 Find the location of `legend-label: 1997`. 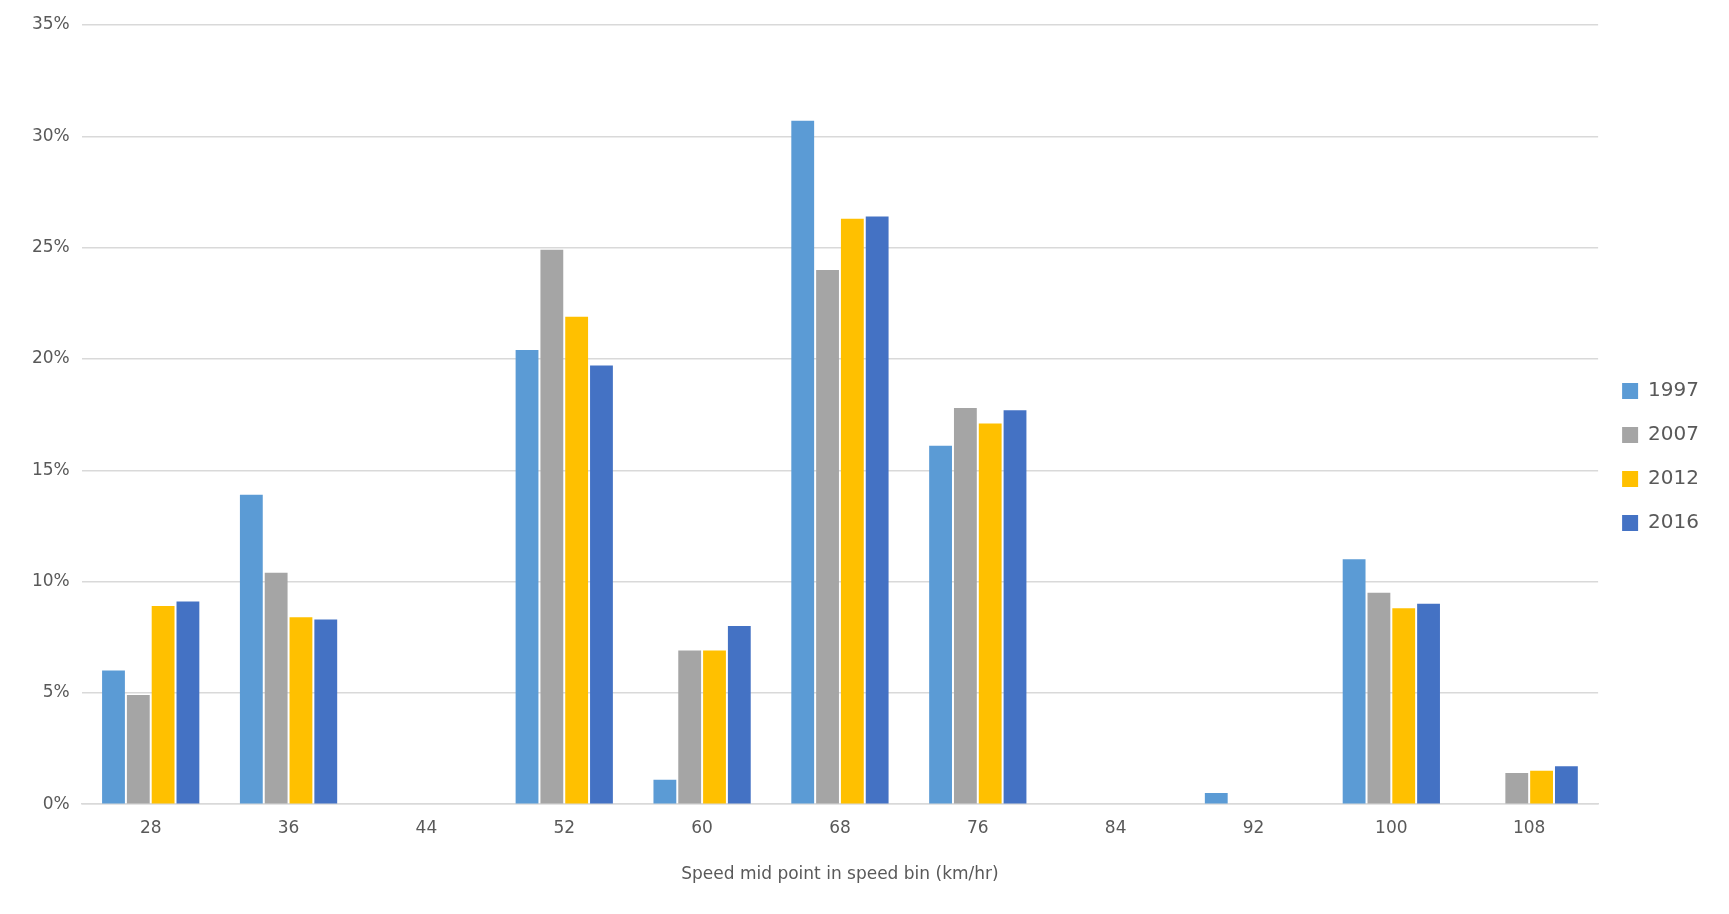

legend-label: 1997 is located at coordinates (1674, 389).